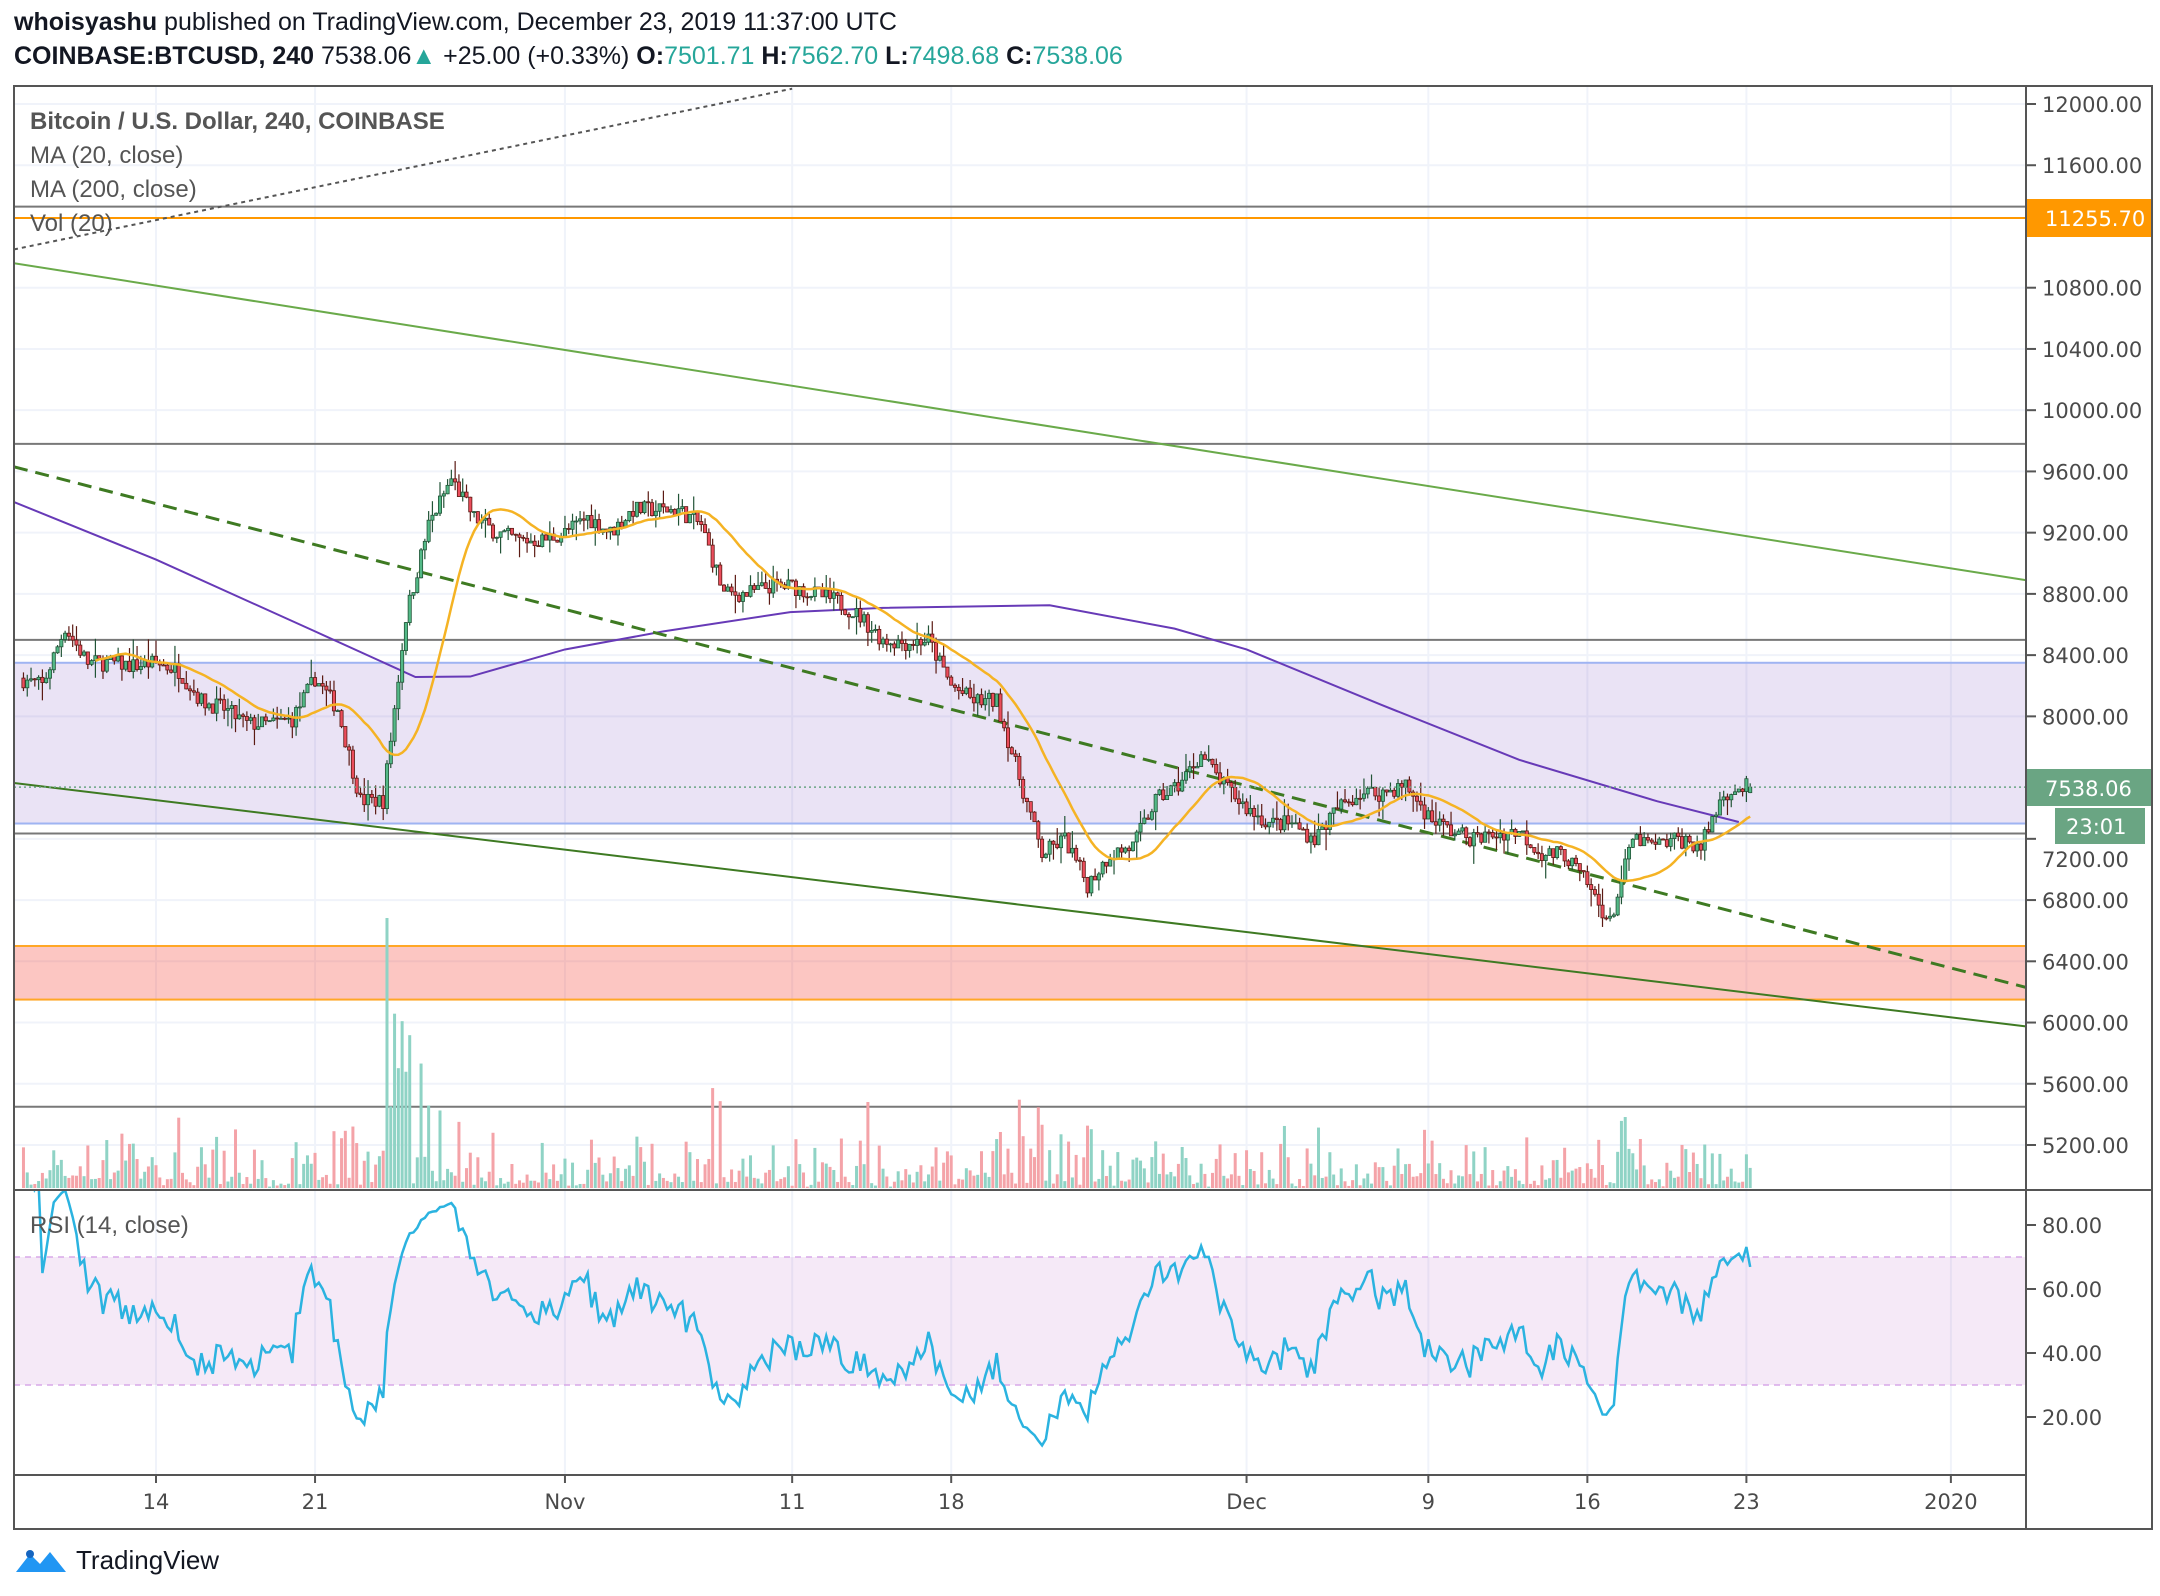 The width and height of the screenshot is (2160, 1596). Describe the element at coordinates (109, 1225) in the screenshot. I see `legend-rsi: RSI (14, close)` at that location.